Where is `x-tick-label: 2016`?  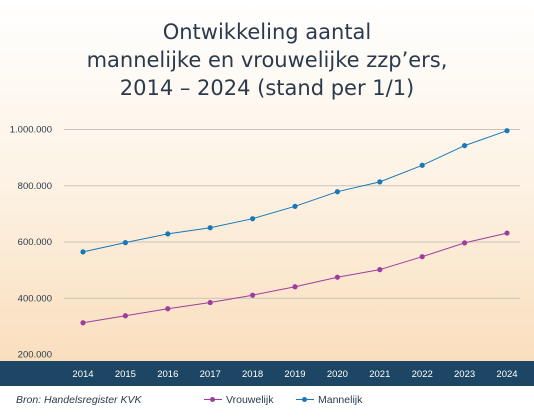
x-tick-label: 2016 is located at coordinates (167, 374).